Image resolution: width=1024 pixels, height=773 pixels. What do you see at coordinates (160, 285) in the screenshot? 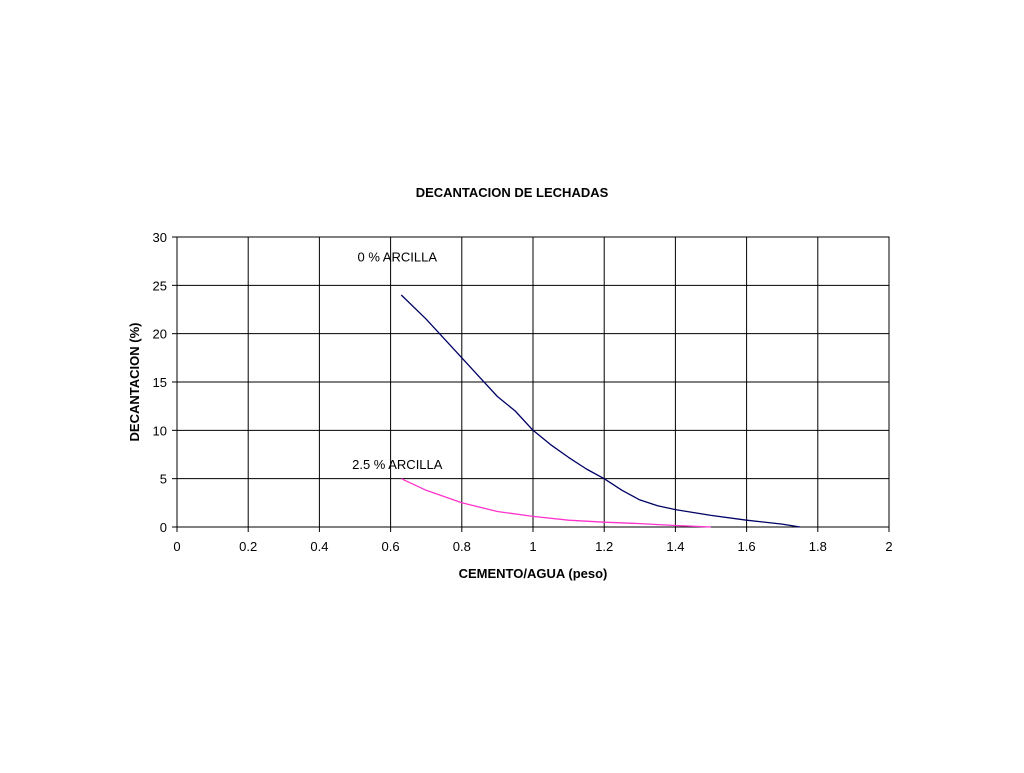
I see `y-tick-label: 25` at bounding box center [160, 285].